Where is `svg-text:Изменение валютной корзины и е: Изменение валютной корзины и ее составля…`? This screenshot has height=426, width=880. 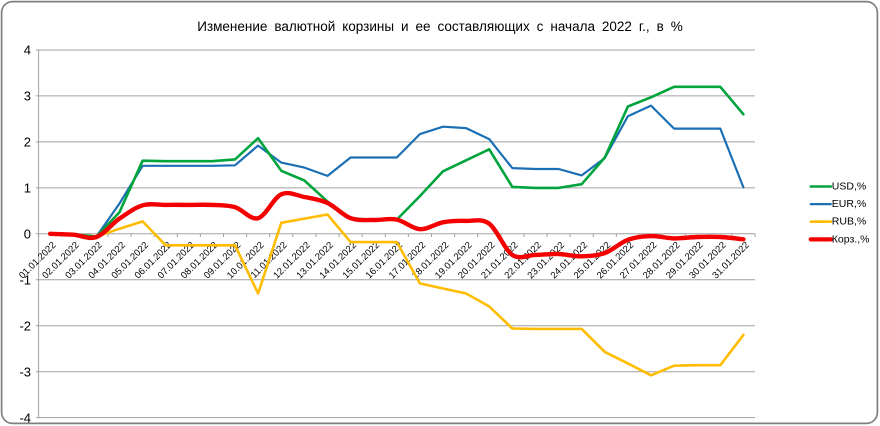 svg-text:Изменение валютной корзины и е: Изменение валютной корзины и ее составля… is located at coordinates (440, 26).